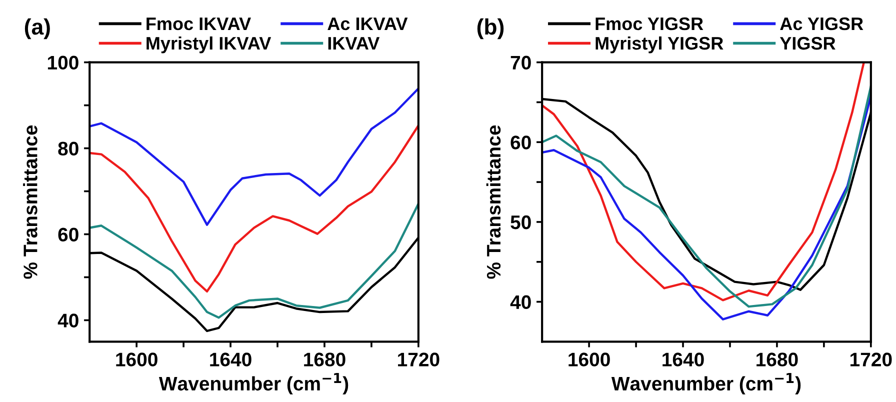  What do you see at coordinates (808, 43) in the screenshot?
I see `legend-label: YIGSR` at bounding box center [808, 43].